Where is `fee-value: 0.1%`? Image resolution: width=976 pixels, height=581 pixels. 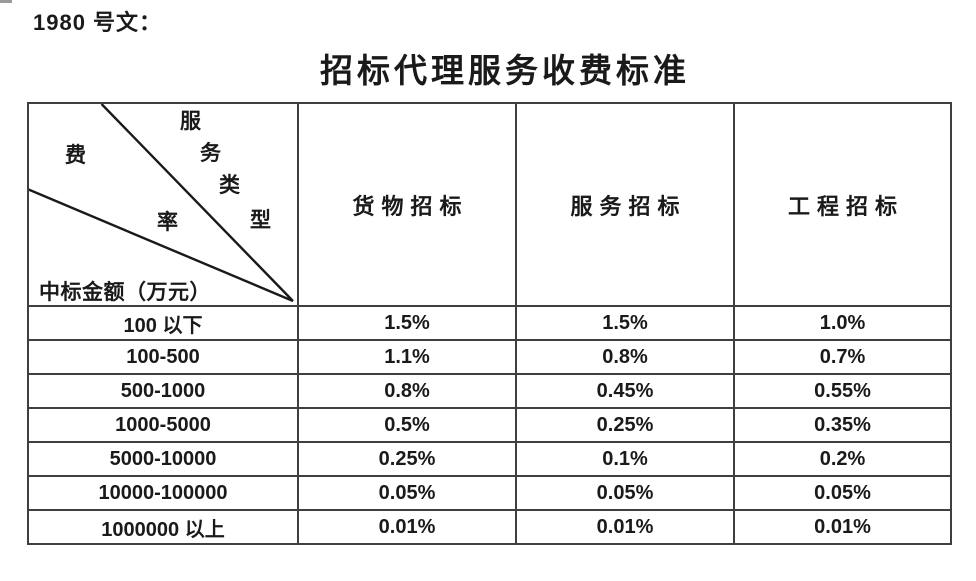
fee-value: 0.1% is located at coordinates (625, 459).